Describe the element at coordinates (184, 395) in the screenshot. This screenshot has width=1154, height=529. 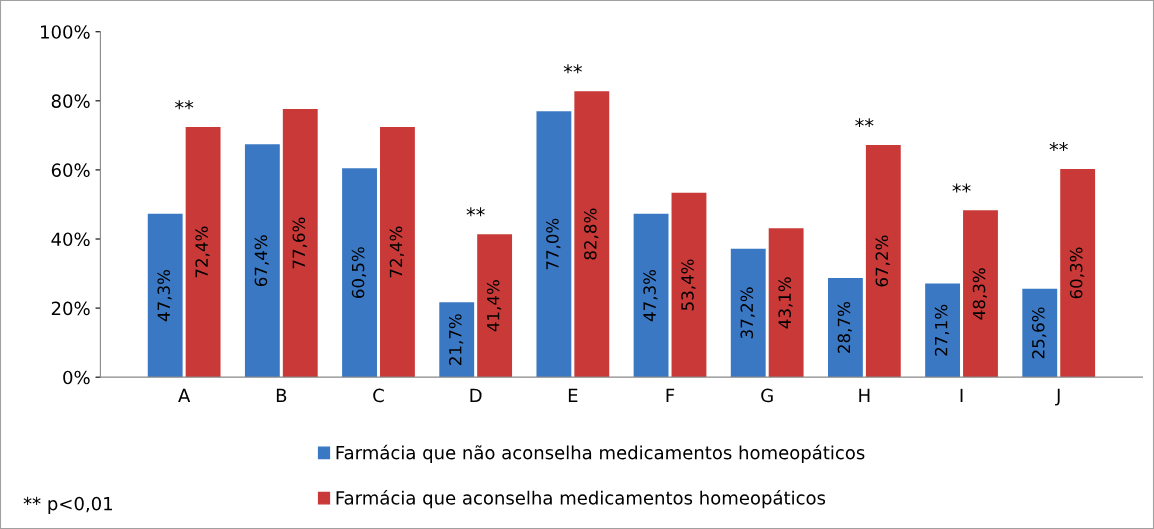
I see `x-tick-label: A` at that location.